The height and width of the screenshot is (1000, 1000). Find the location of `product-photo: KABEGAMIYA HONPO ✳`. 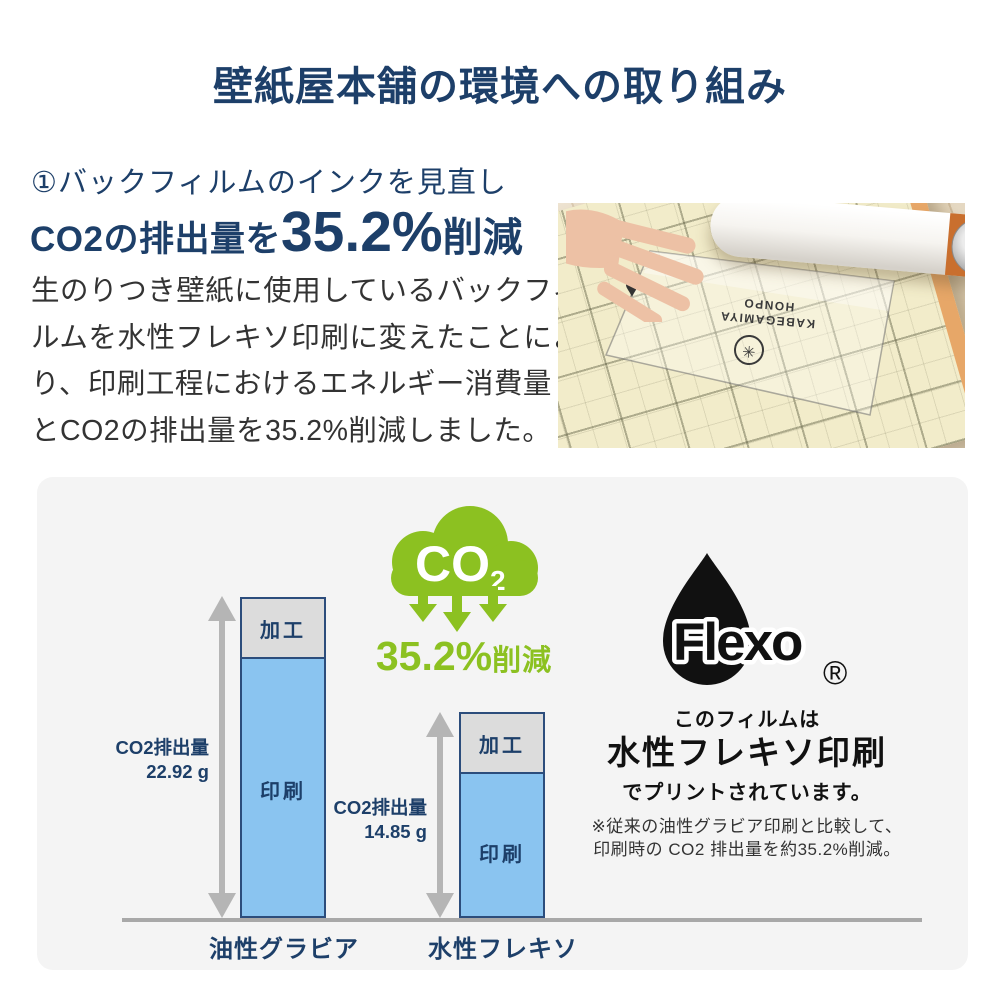

product-photo: KABEGAMIYA HONPO ✳ is located at coordinates (761, 325).